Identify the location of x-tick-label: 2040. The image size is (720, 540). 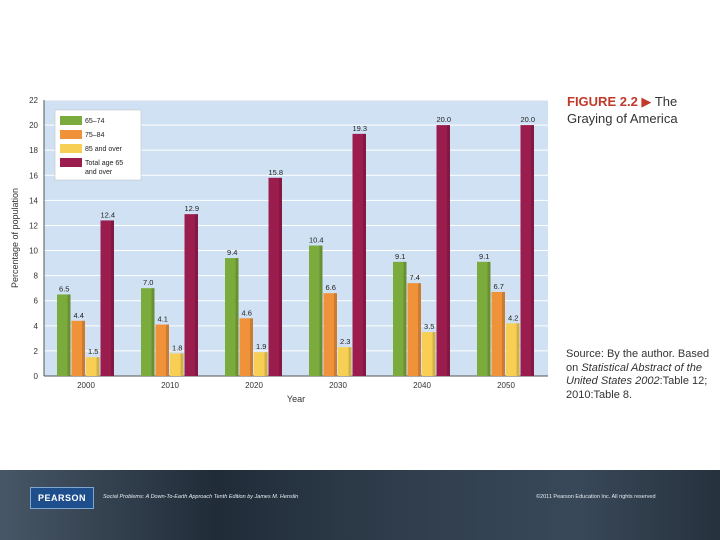
(422, 385).